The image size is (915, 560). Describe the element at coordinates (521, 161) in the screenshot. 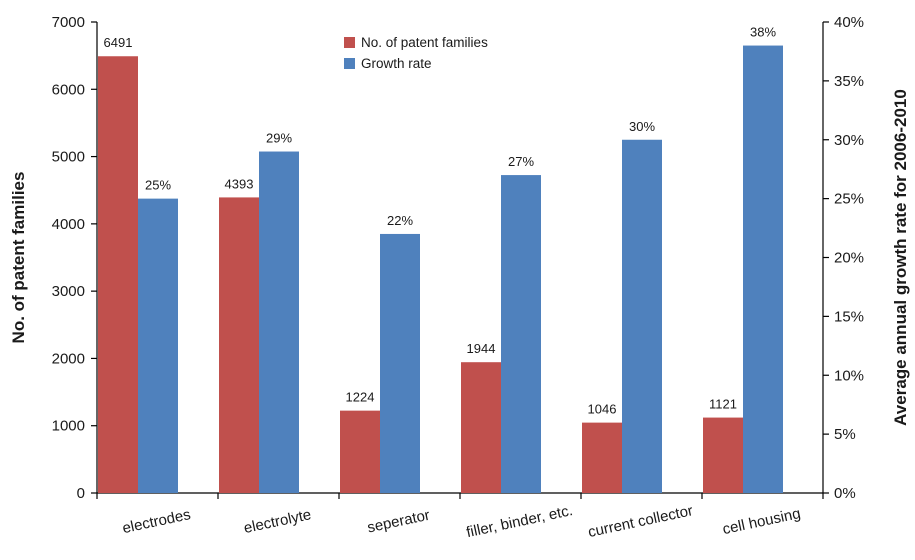

I see `bar-value-label: 27%` at that location.